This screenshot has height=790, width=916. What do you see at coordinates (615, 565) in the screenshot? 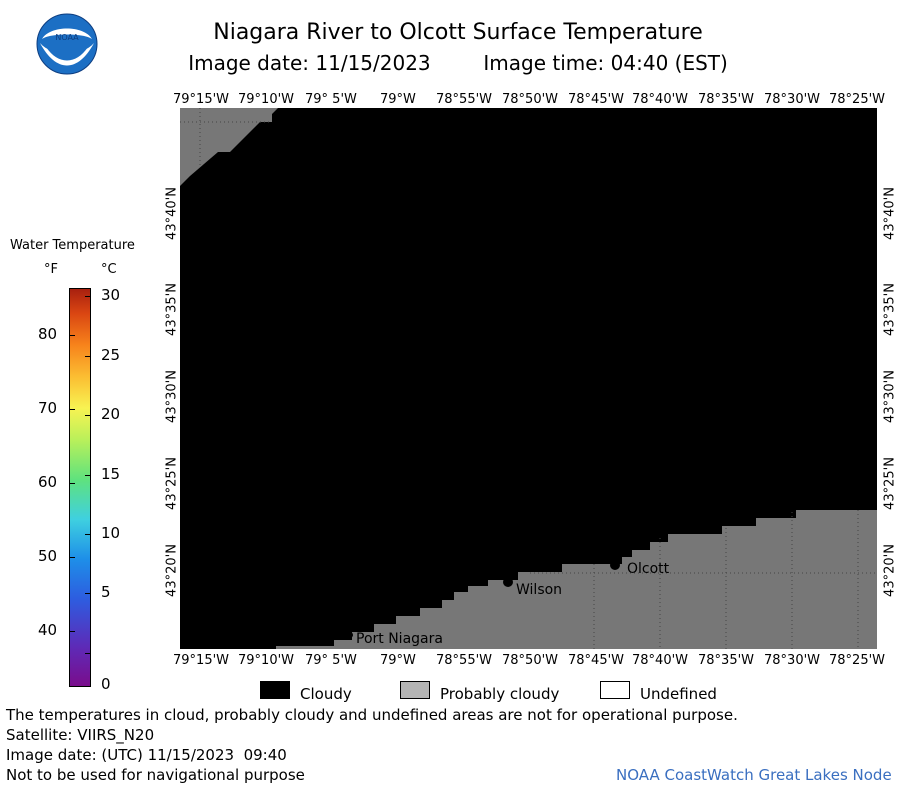
I see `olcott-marker` at bounding box center [615, 565].